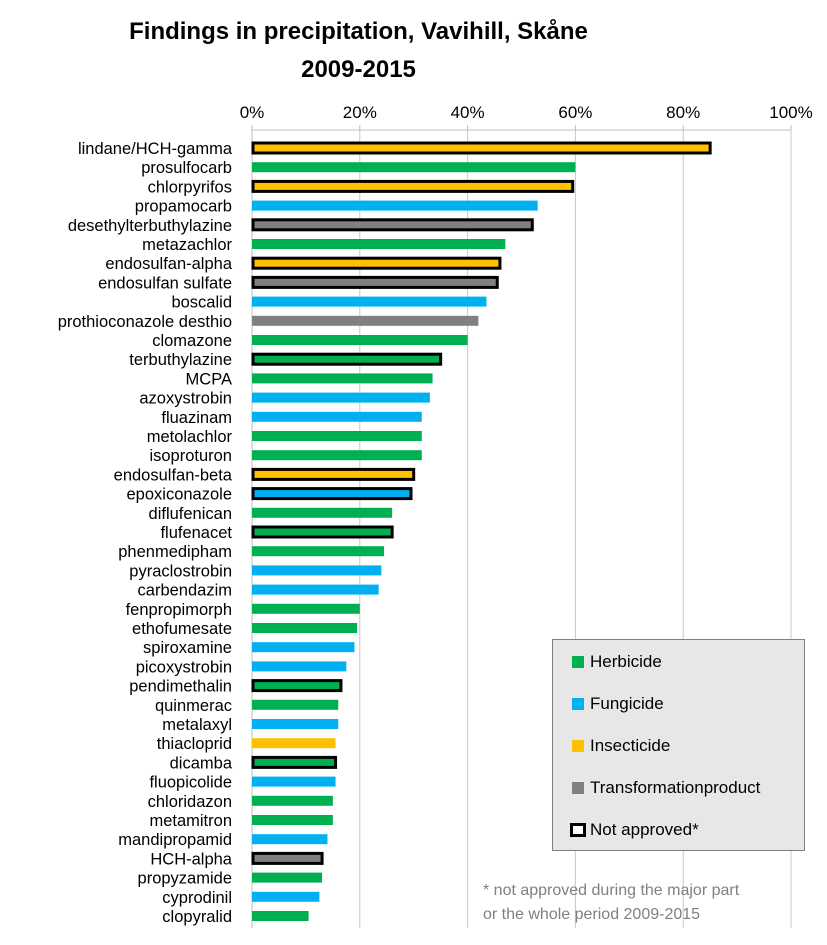 The image size is (827, 945). What do you see at coordinates (193, 706) in the screenshot?
I see `category-label: quinmerac` at bounding box center [193, 706].